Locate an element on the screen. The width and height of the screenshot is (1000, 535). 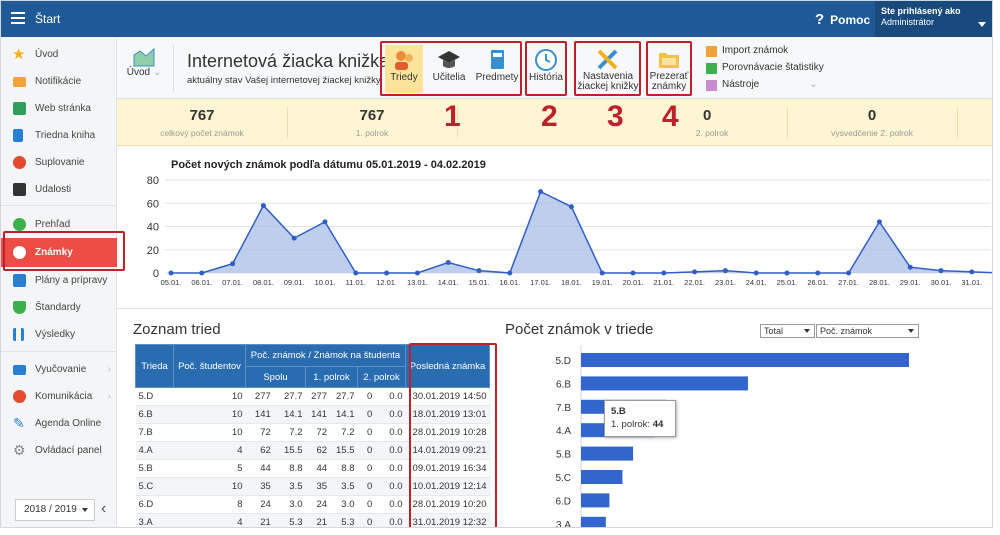
sidebar-item-label: Známky is located at coordinates (54, 252).